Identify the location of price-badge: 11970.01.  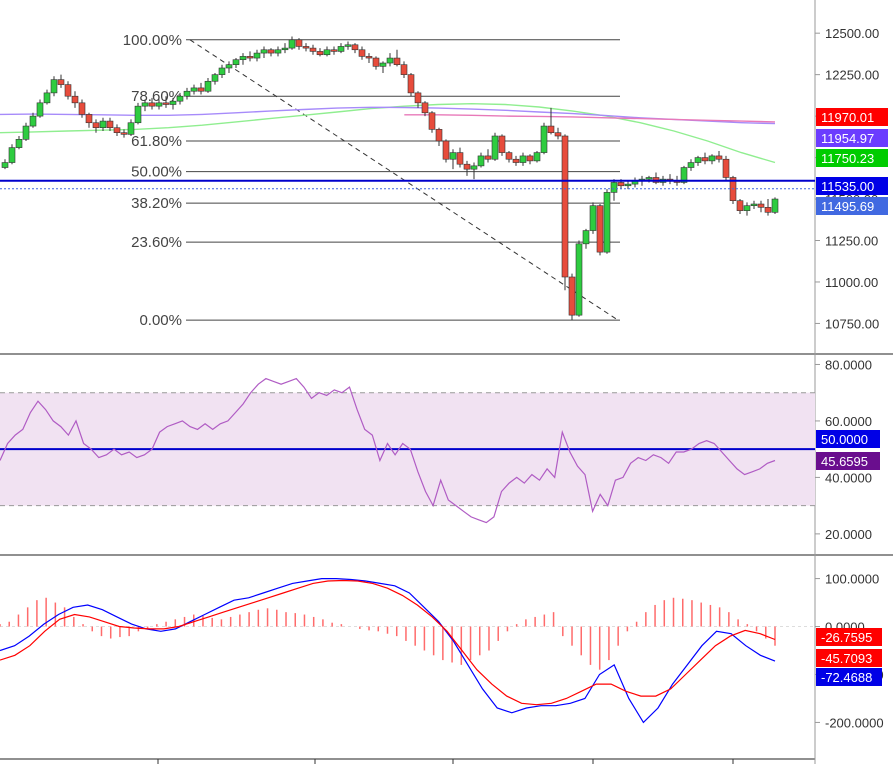
(852, 117).